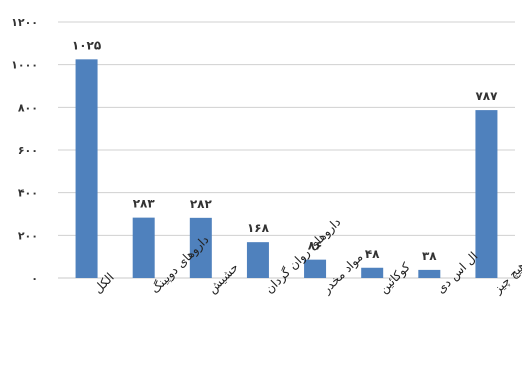 The height and width of the screenshot is (388, 522). Describe the element at coordinates (315, 246) in the screenshot. I see `data-label: ۸۶` at that location.